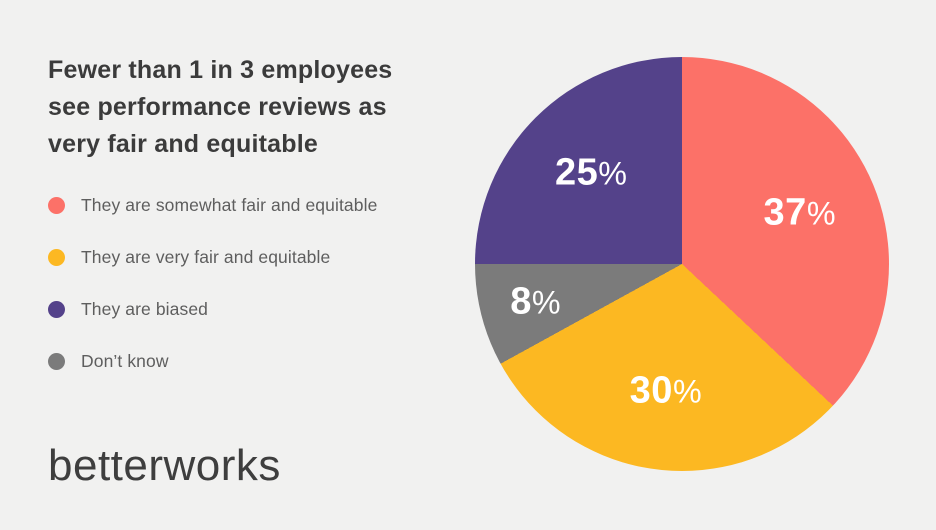 The height and width of the screenshot is (530, 936). I want to click on legend-item: They are biased, so click(212, 309).